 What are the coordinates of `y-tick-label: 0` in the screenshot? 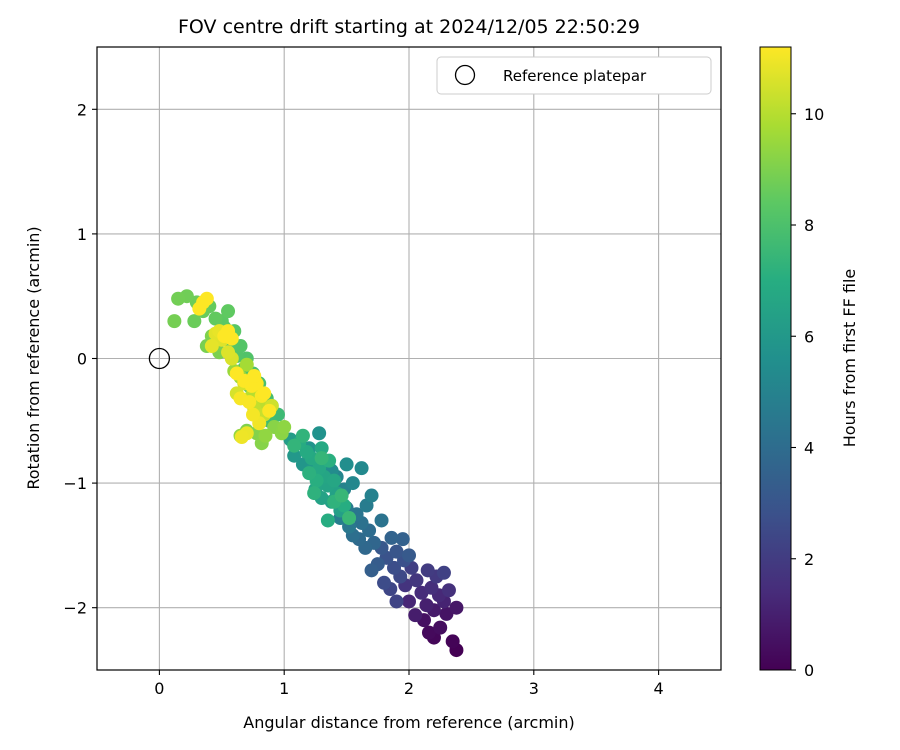 It's located at (82, 359).